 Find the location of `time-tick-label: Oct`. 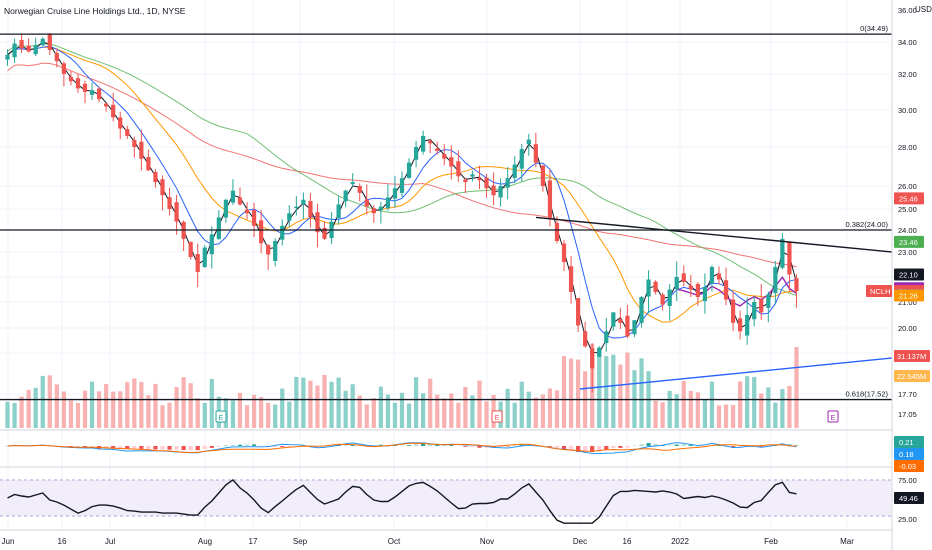

time-tick-label: Oct is located at coordinates (394, 541).